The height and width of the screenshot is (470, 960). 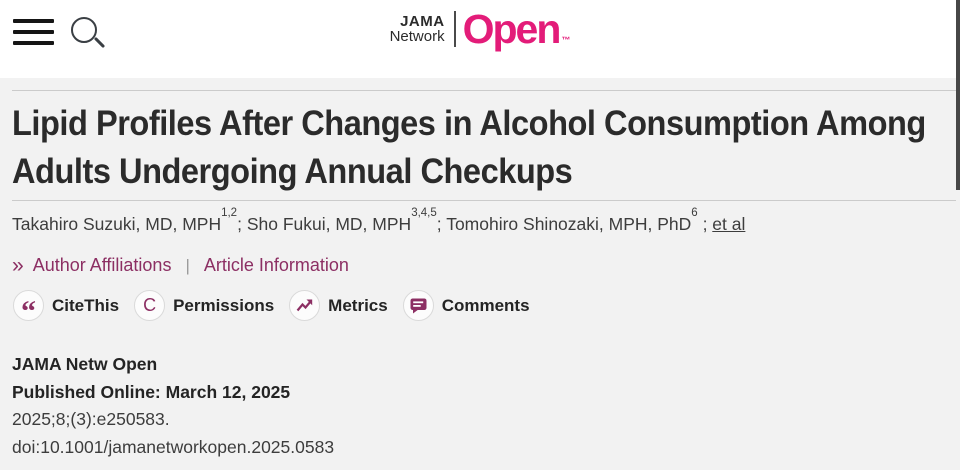 What do you see at coordinates (276, 265) in the screenshot?
I see `article-information-link: Article Information` at bounding box center [276, 265].